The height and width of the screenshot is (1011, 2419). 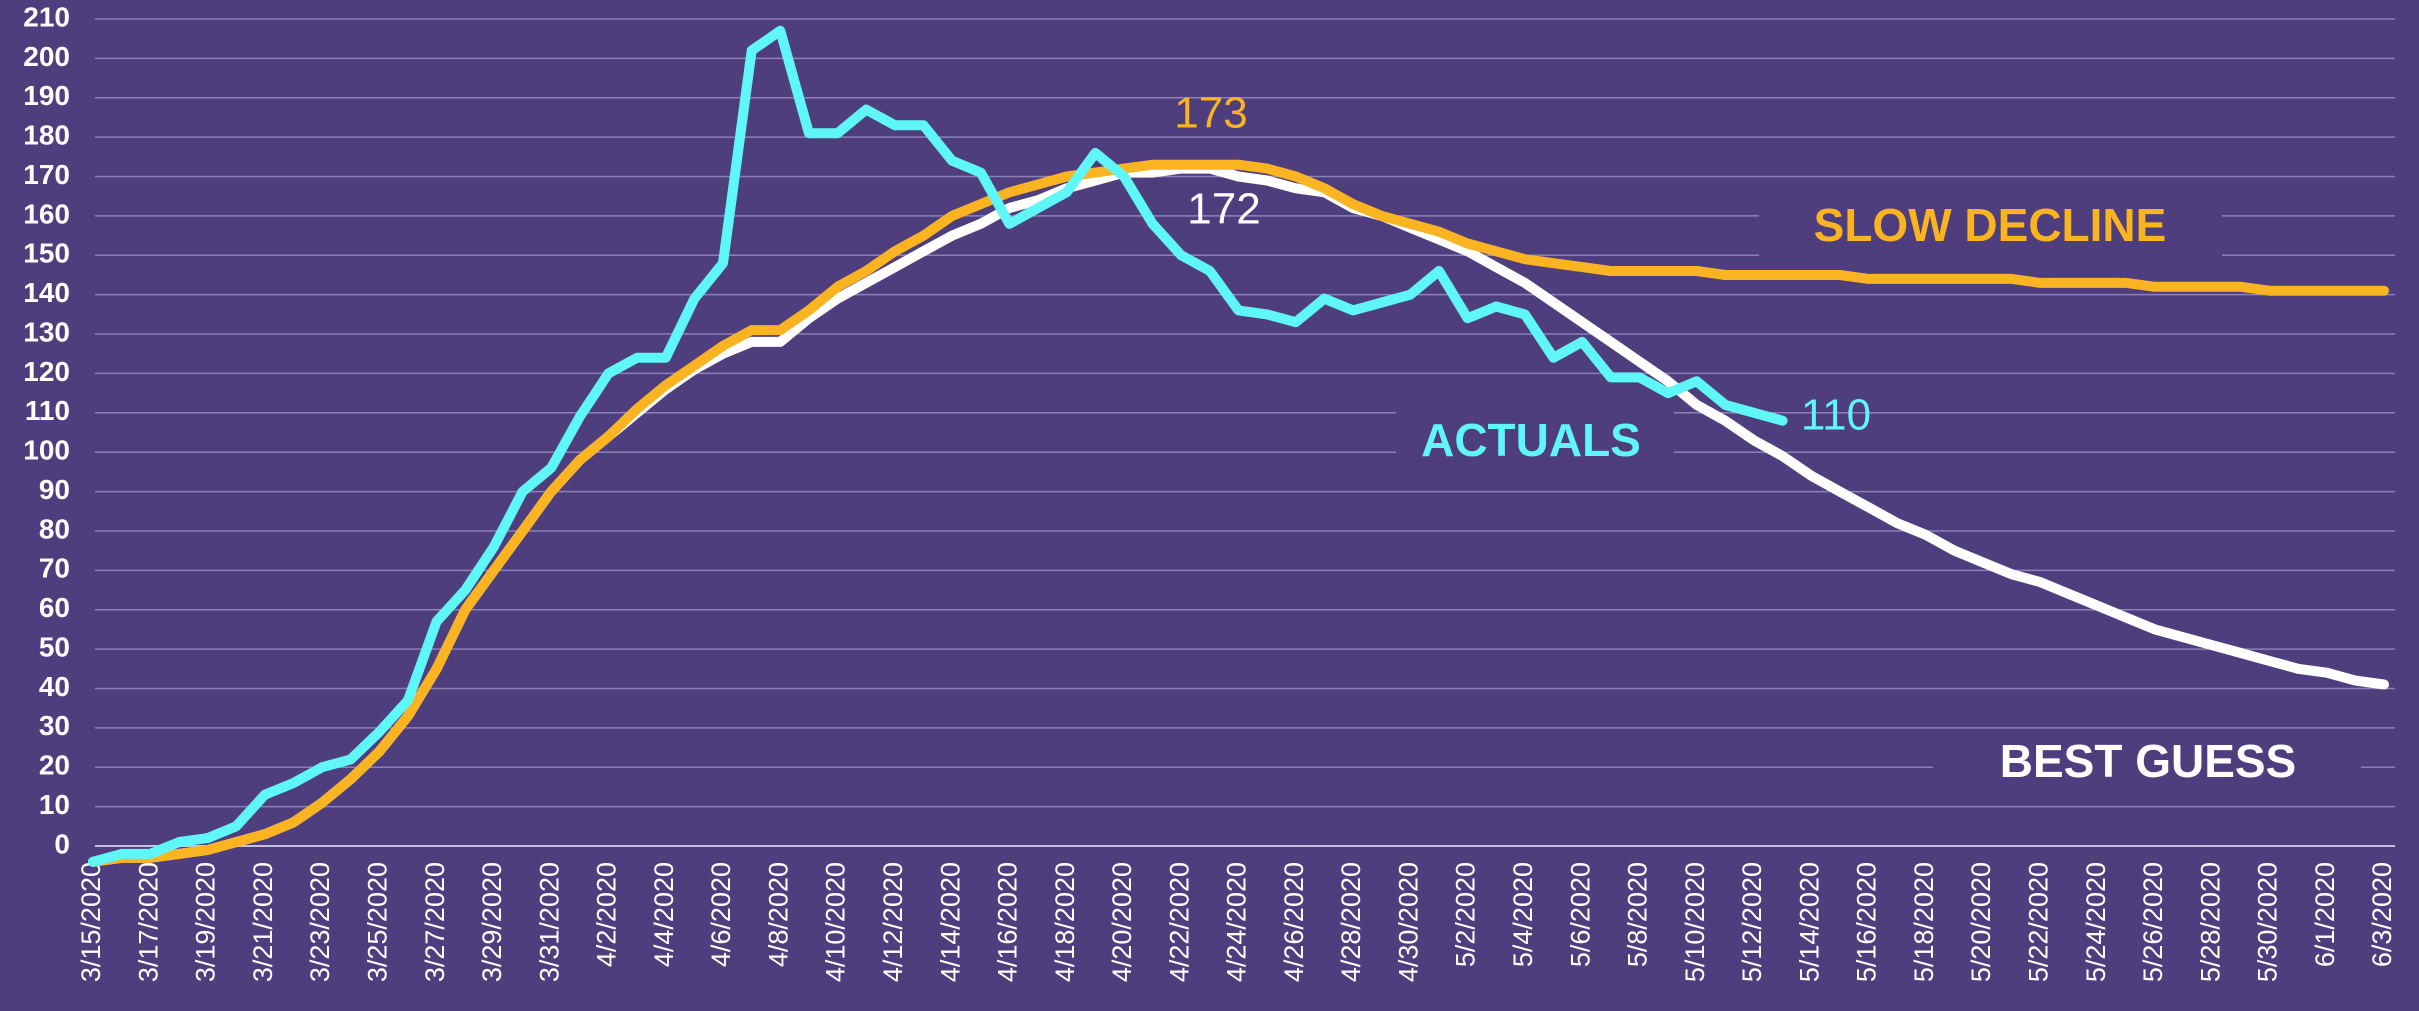 I want to click on series-label: ACTUALS, so click(x=1531, y=440).